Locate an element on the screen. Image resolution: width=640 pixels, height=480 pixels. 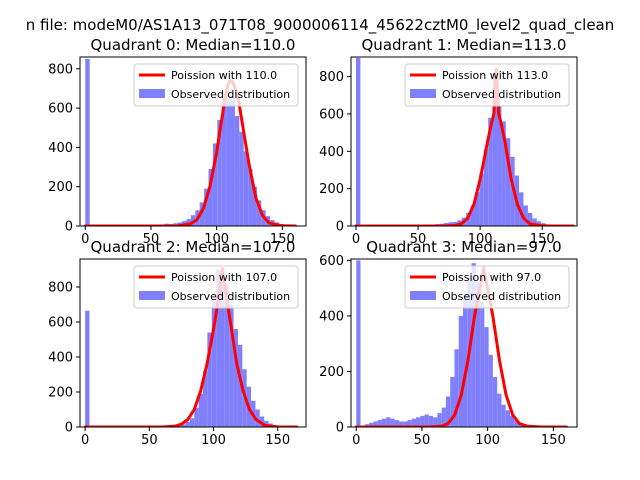
legend: Poission with 107.0 Observed distribution is located at coordinates (216, 287).